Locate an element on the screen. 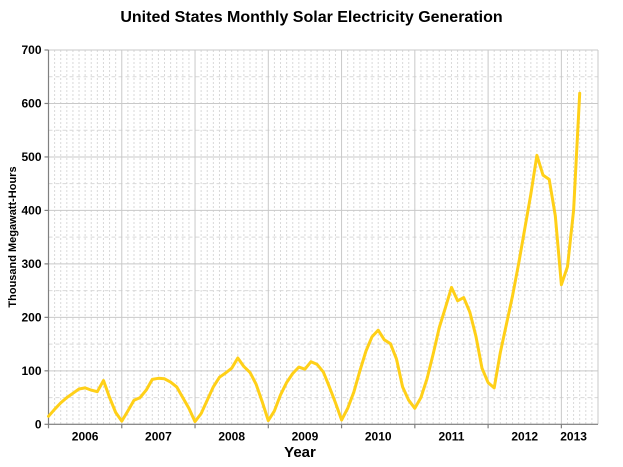 The image size is (623, 467). y-tick-label: 500 is located at coordinates (31, 157).